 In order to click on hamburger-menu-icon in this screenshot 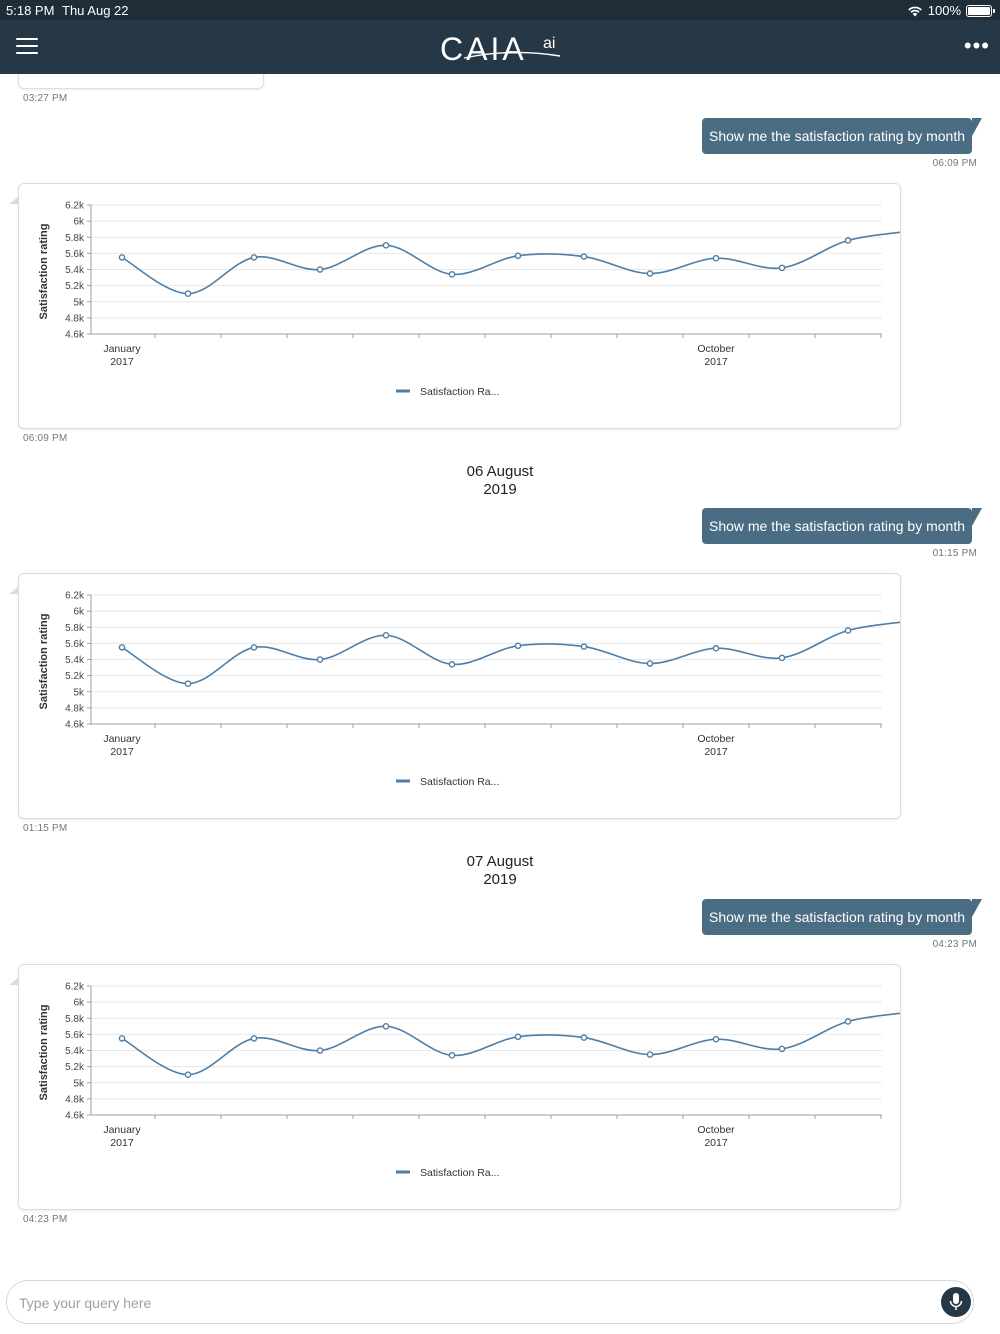, I will do `click(27, 46)`.